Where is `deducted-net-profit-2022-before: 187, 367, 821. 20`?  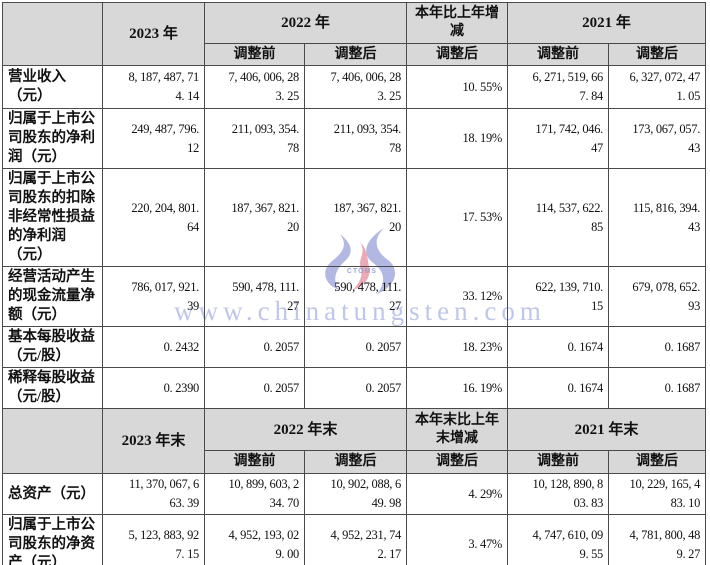 deducted-net-profit-2022-before: 187, 367, 821. 20 is located at coordinates (254, 217).